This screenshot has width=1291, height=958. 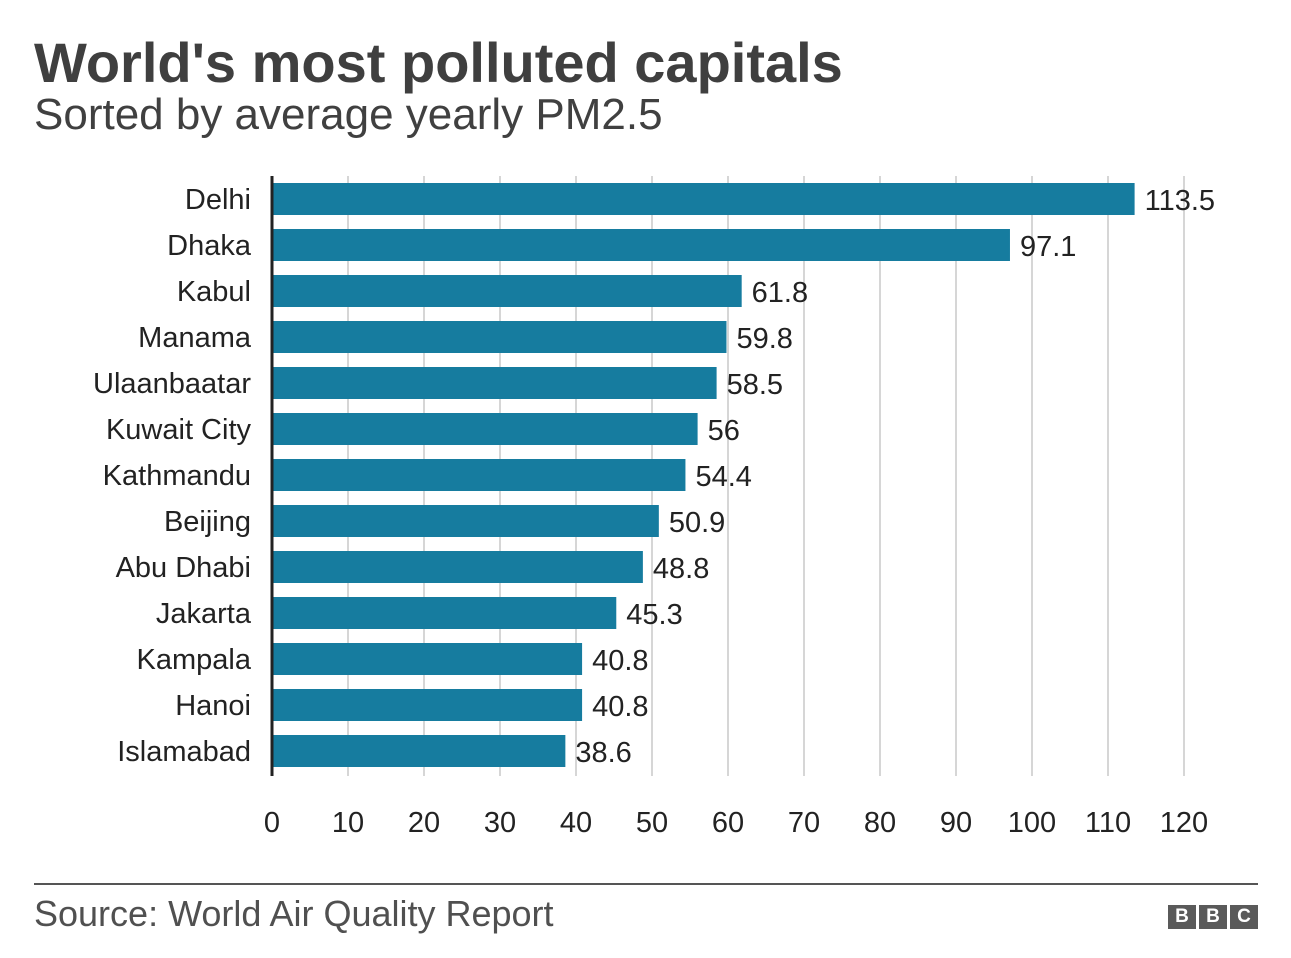 What do you see at coordinates (184, 752) in the screenshot?
I see `category-label: Islamabad` at bounding box center [184, 752].